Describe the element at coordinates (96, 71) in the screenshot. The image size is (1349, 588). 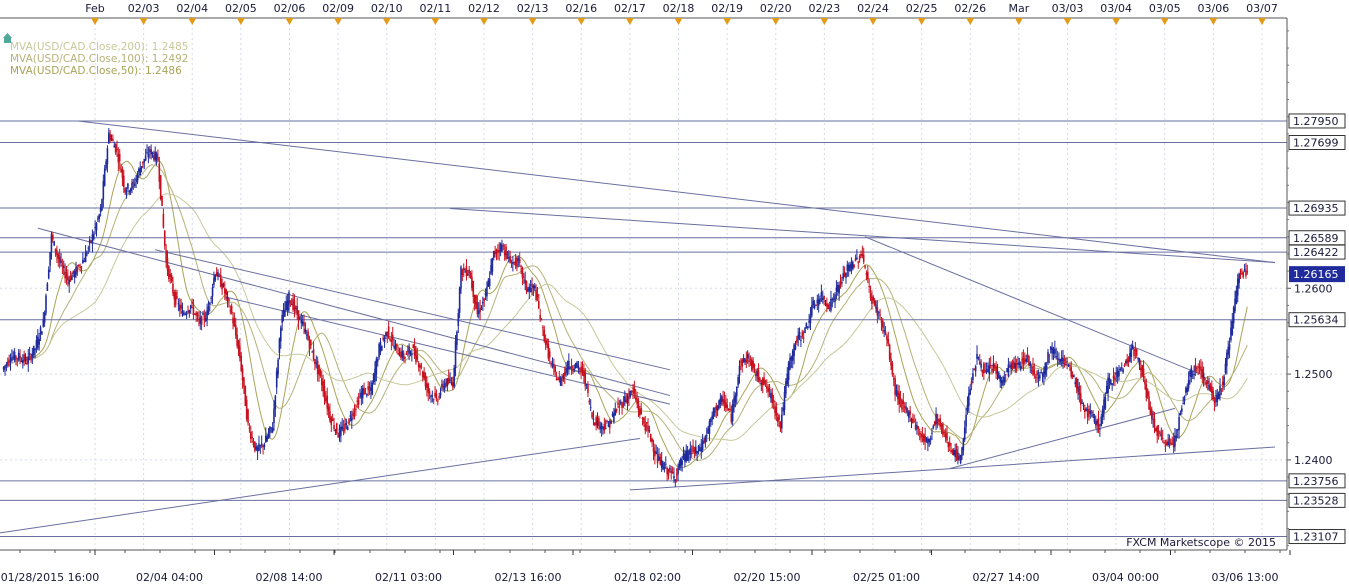
I see `indicator-label: MVA(USD/CAD.Close,50): 1.2486` at that location.